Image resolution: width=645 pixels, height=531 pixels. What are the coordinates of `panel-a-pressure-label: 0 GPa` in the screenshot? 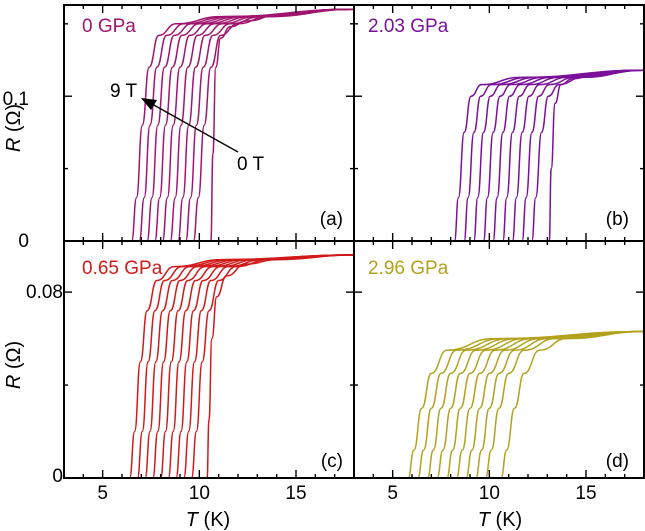 It's located at (109, 26).